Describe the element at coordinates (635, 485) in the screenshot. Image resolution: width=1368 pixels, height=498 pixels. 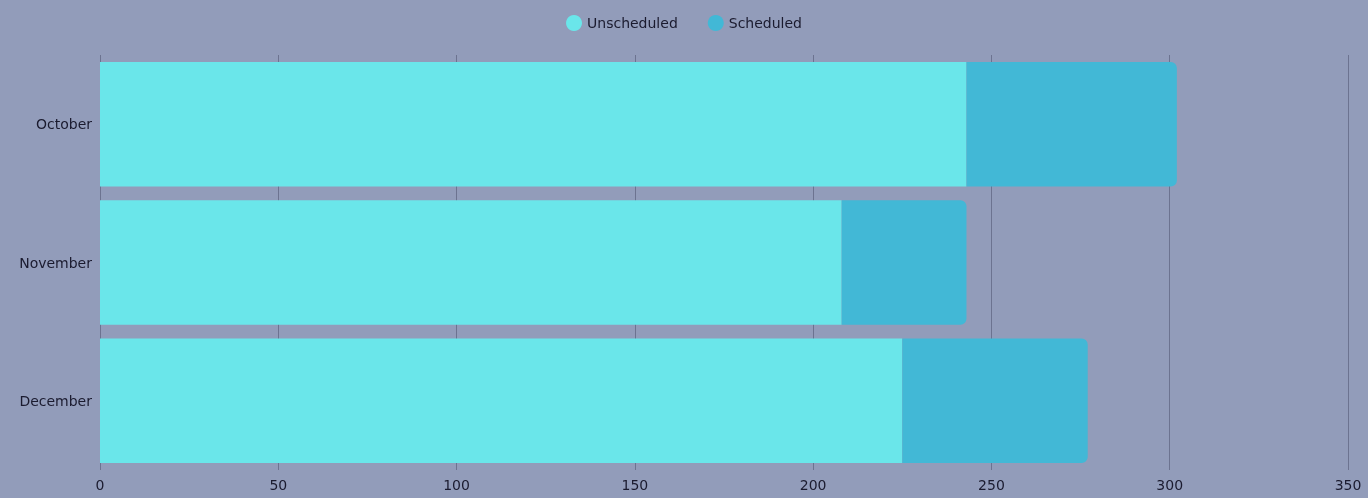
I see `x-tick-label: 150` at that location.